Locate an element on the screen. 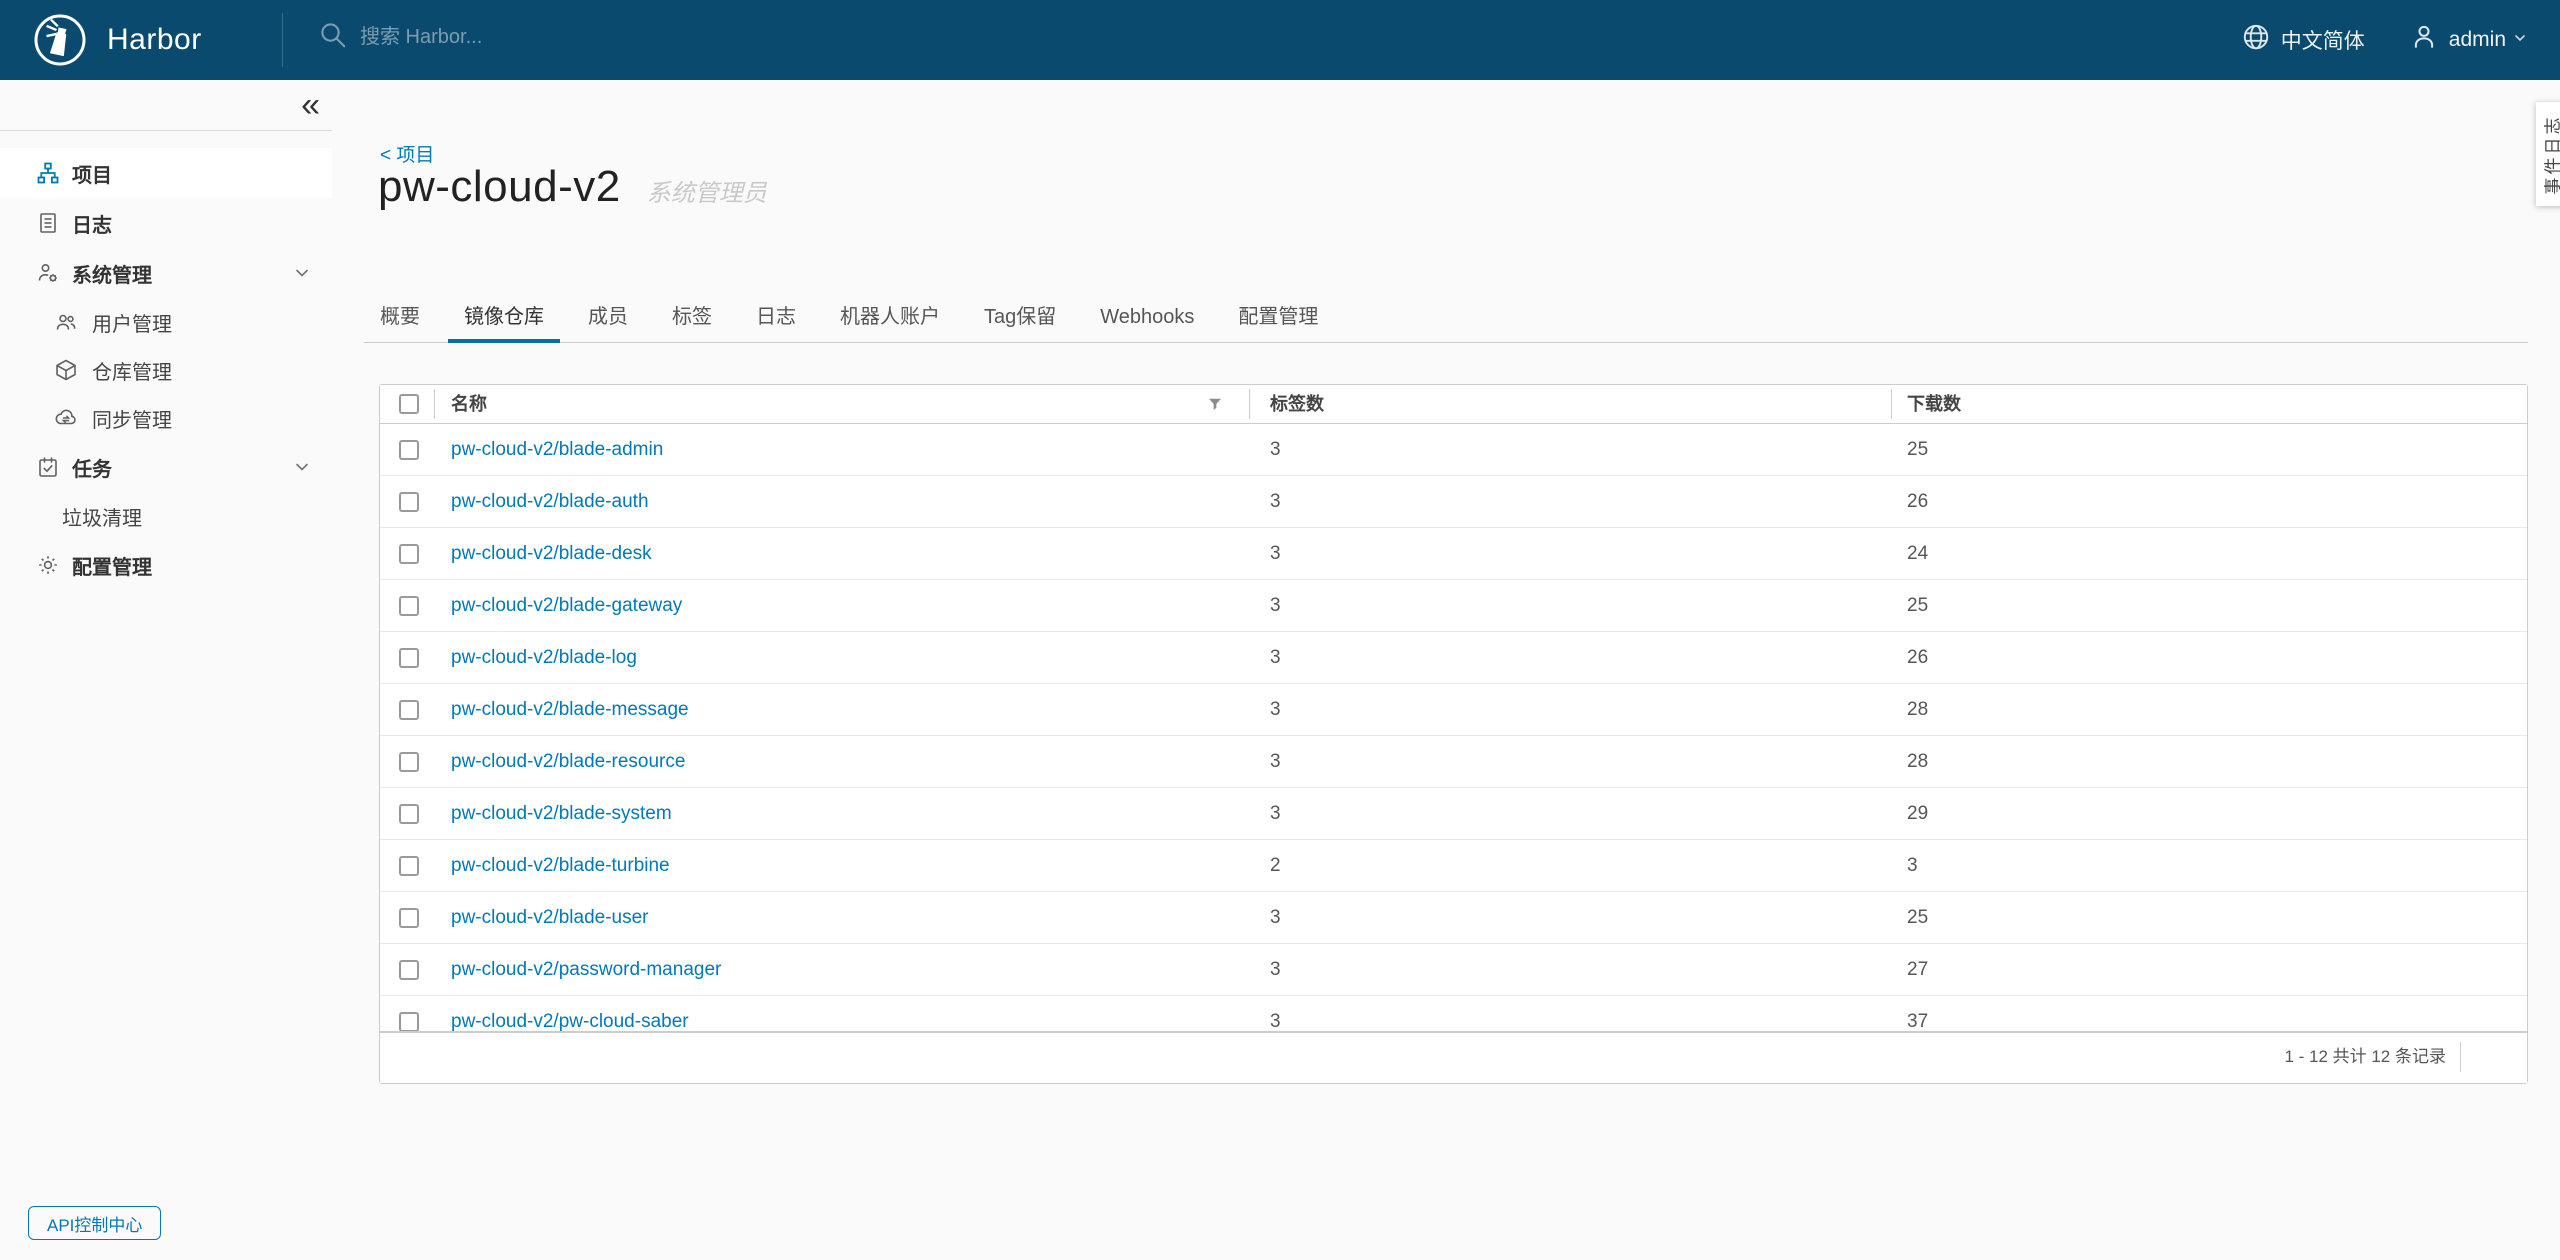  sidebar-item-registry-management: 仓库管理 is located at coordinates (166, 370).